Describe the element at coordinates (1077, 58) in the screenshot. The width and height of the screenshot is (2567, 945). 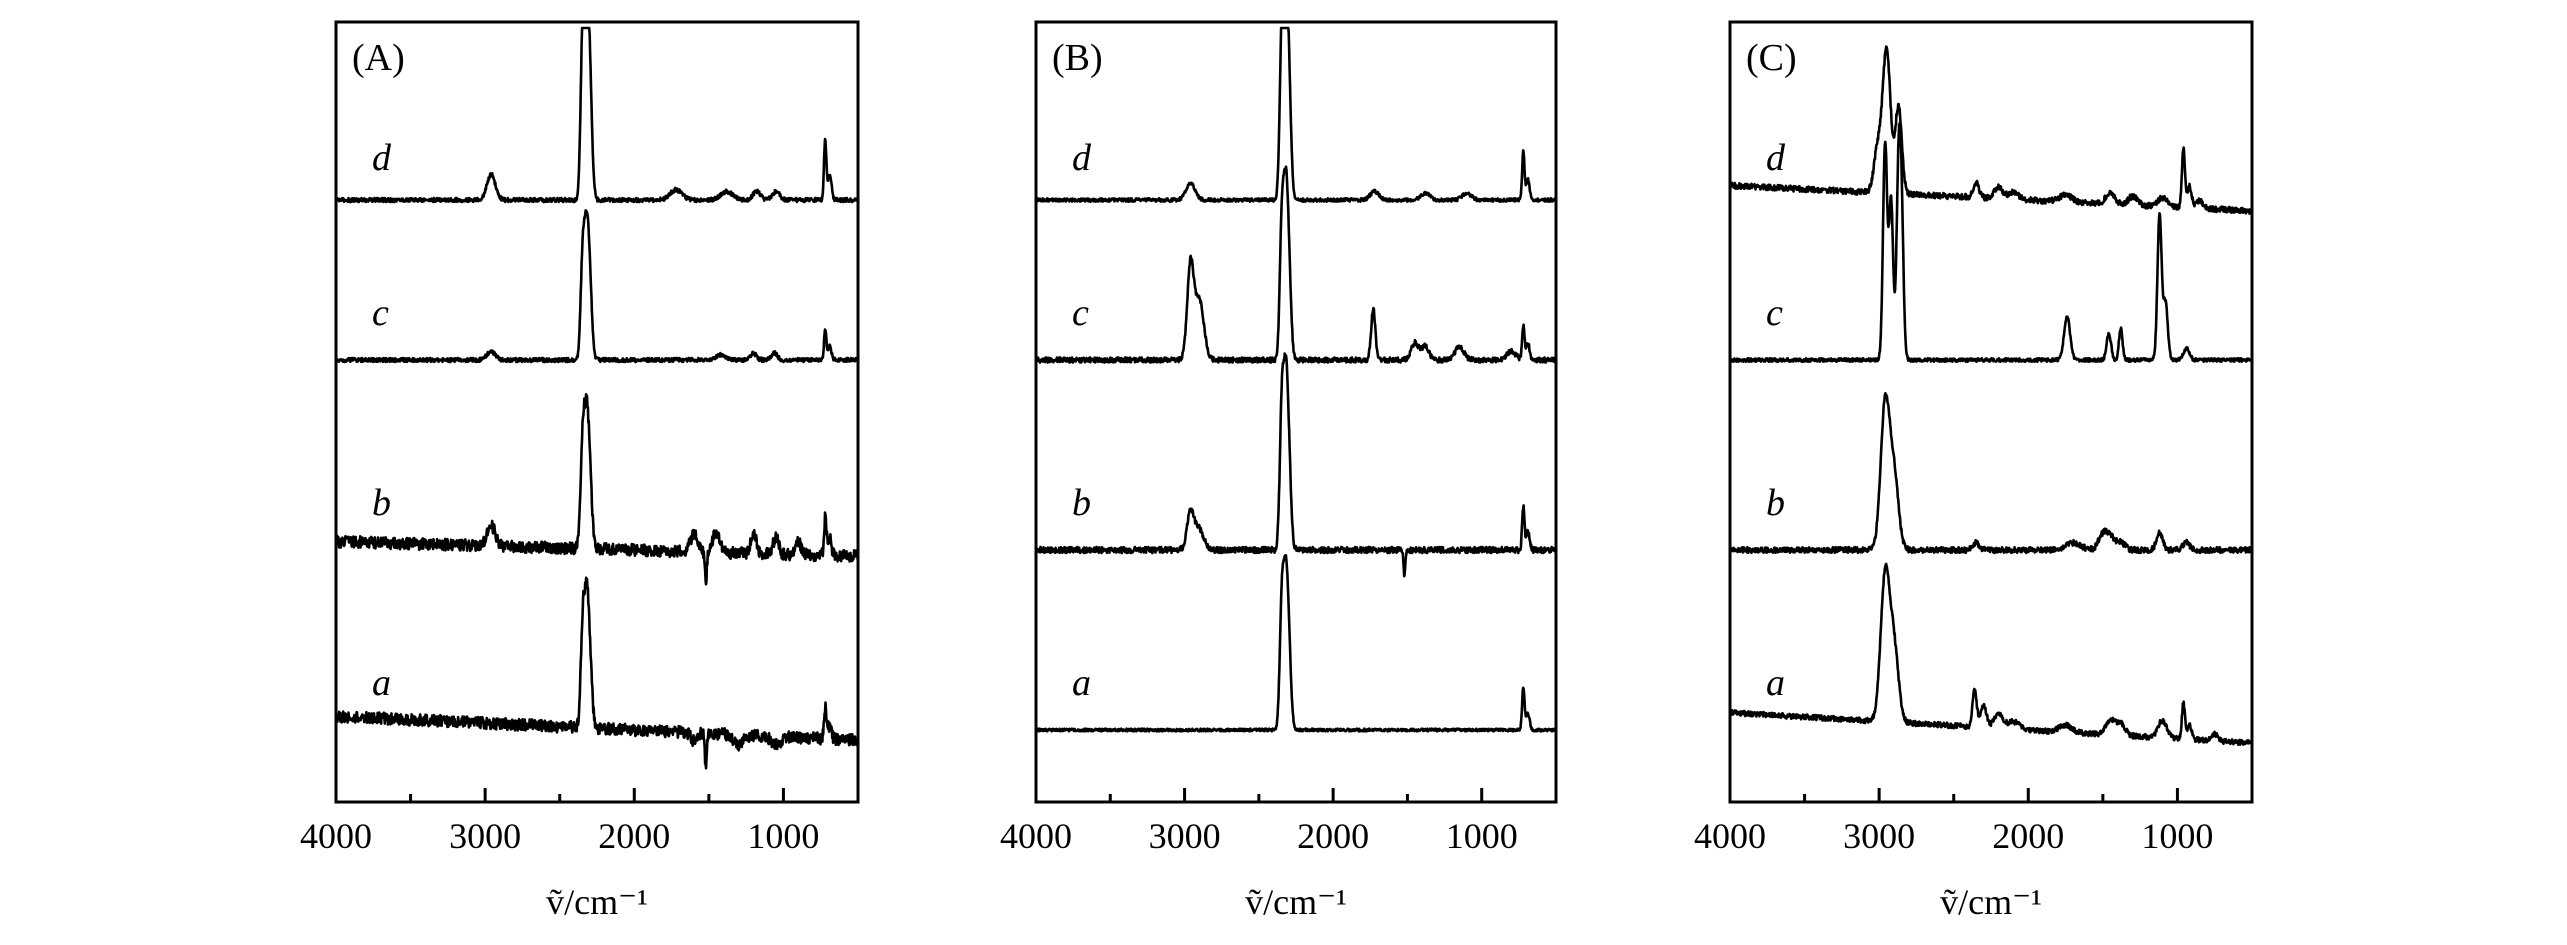
I see `panel-label: (B)` at that location.